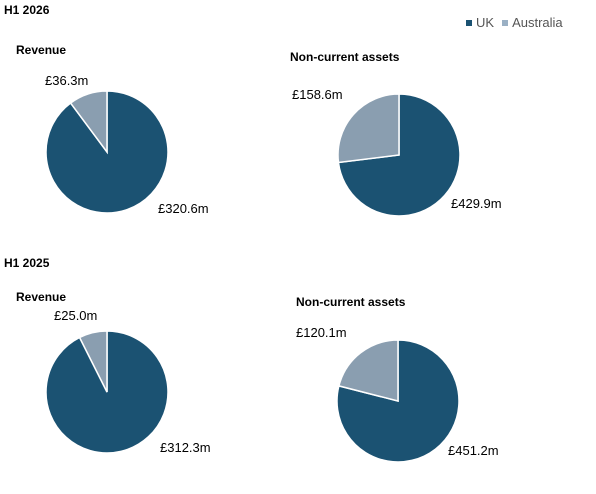 The height and width of the screenshot is (494, 596). What do you see at coordinates (321, 332) in the screenshot?
I see `value-label-australia-assets-2025: £120.1m` at bounding box center [321, 332].